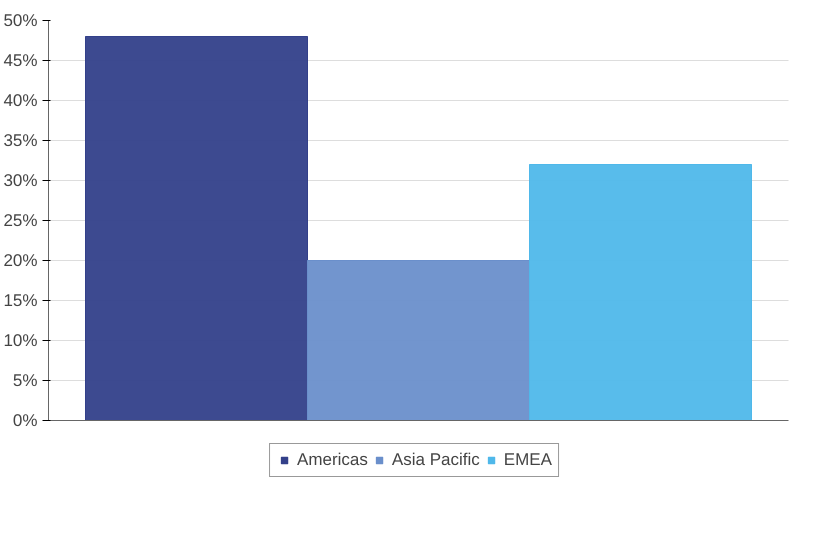  What do you see at coordinates (20, 340) in the screenshot?
I see `y-tick-label: 10%` at bounding box center [20, 340].